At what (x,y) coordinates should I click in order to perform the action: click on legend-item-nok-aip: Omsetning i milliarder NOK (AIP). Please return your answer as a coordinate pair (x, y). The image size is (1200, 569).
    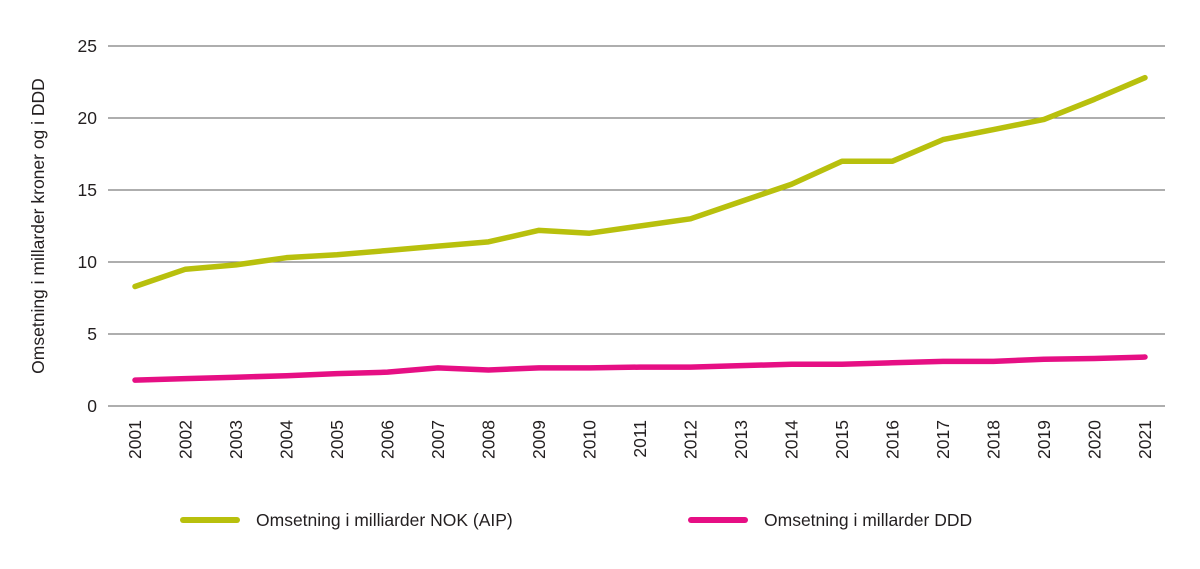
    Looking at the image, I should click on (346, 520).